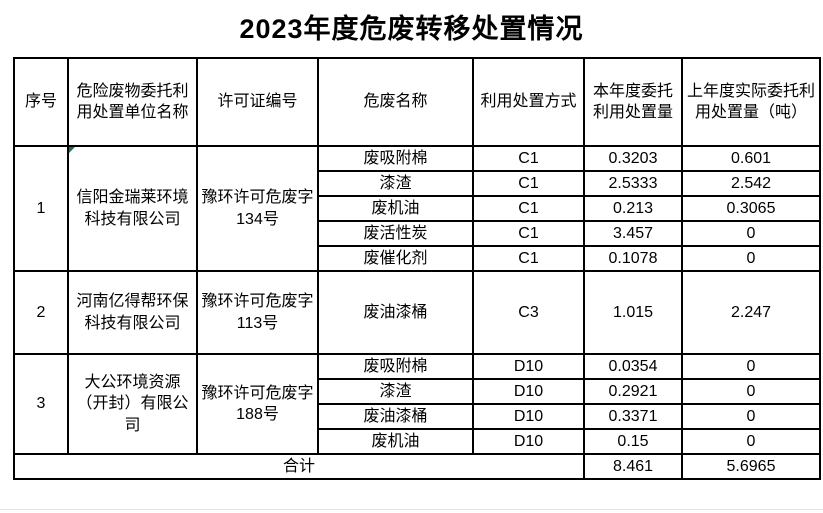  Describe the element at coordinates (411, 29) in the screenshot. I see `page-title: 2023年度危废转移处置情况` at that location.